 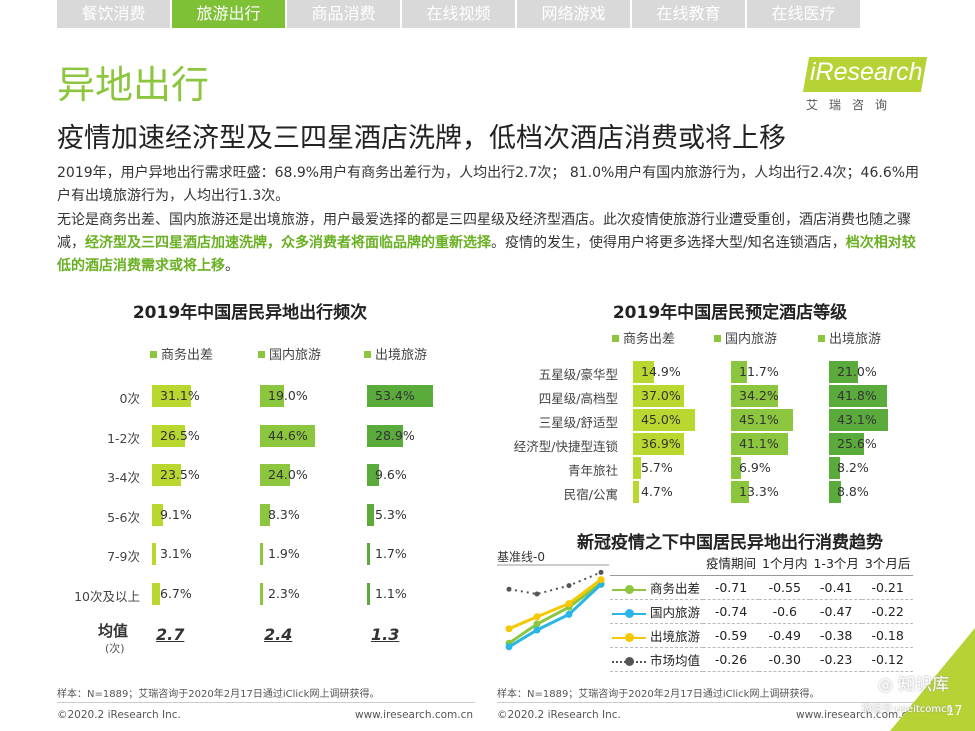 I want to click on trend-value-cell: -0.41, so click(x=836, y=587).